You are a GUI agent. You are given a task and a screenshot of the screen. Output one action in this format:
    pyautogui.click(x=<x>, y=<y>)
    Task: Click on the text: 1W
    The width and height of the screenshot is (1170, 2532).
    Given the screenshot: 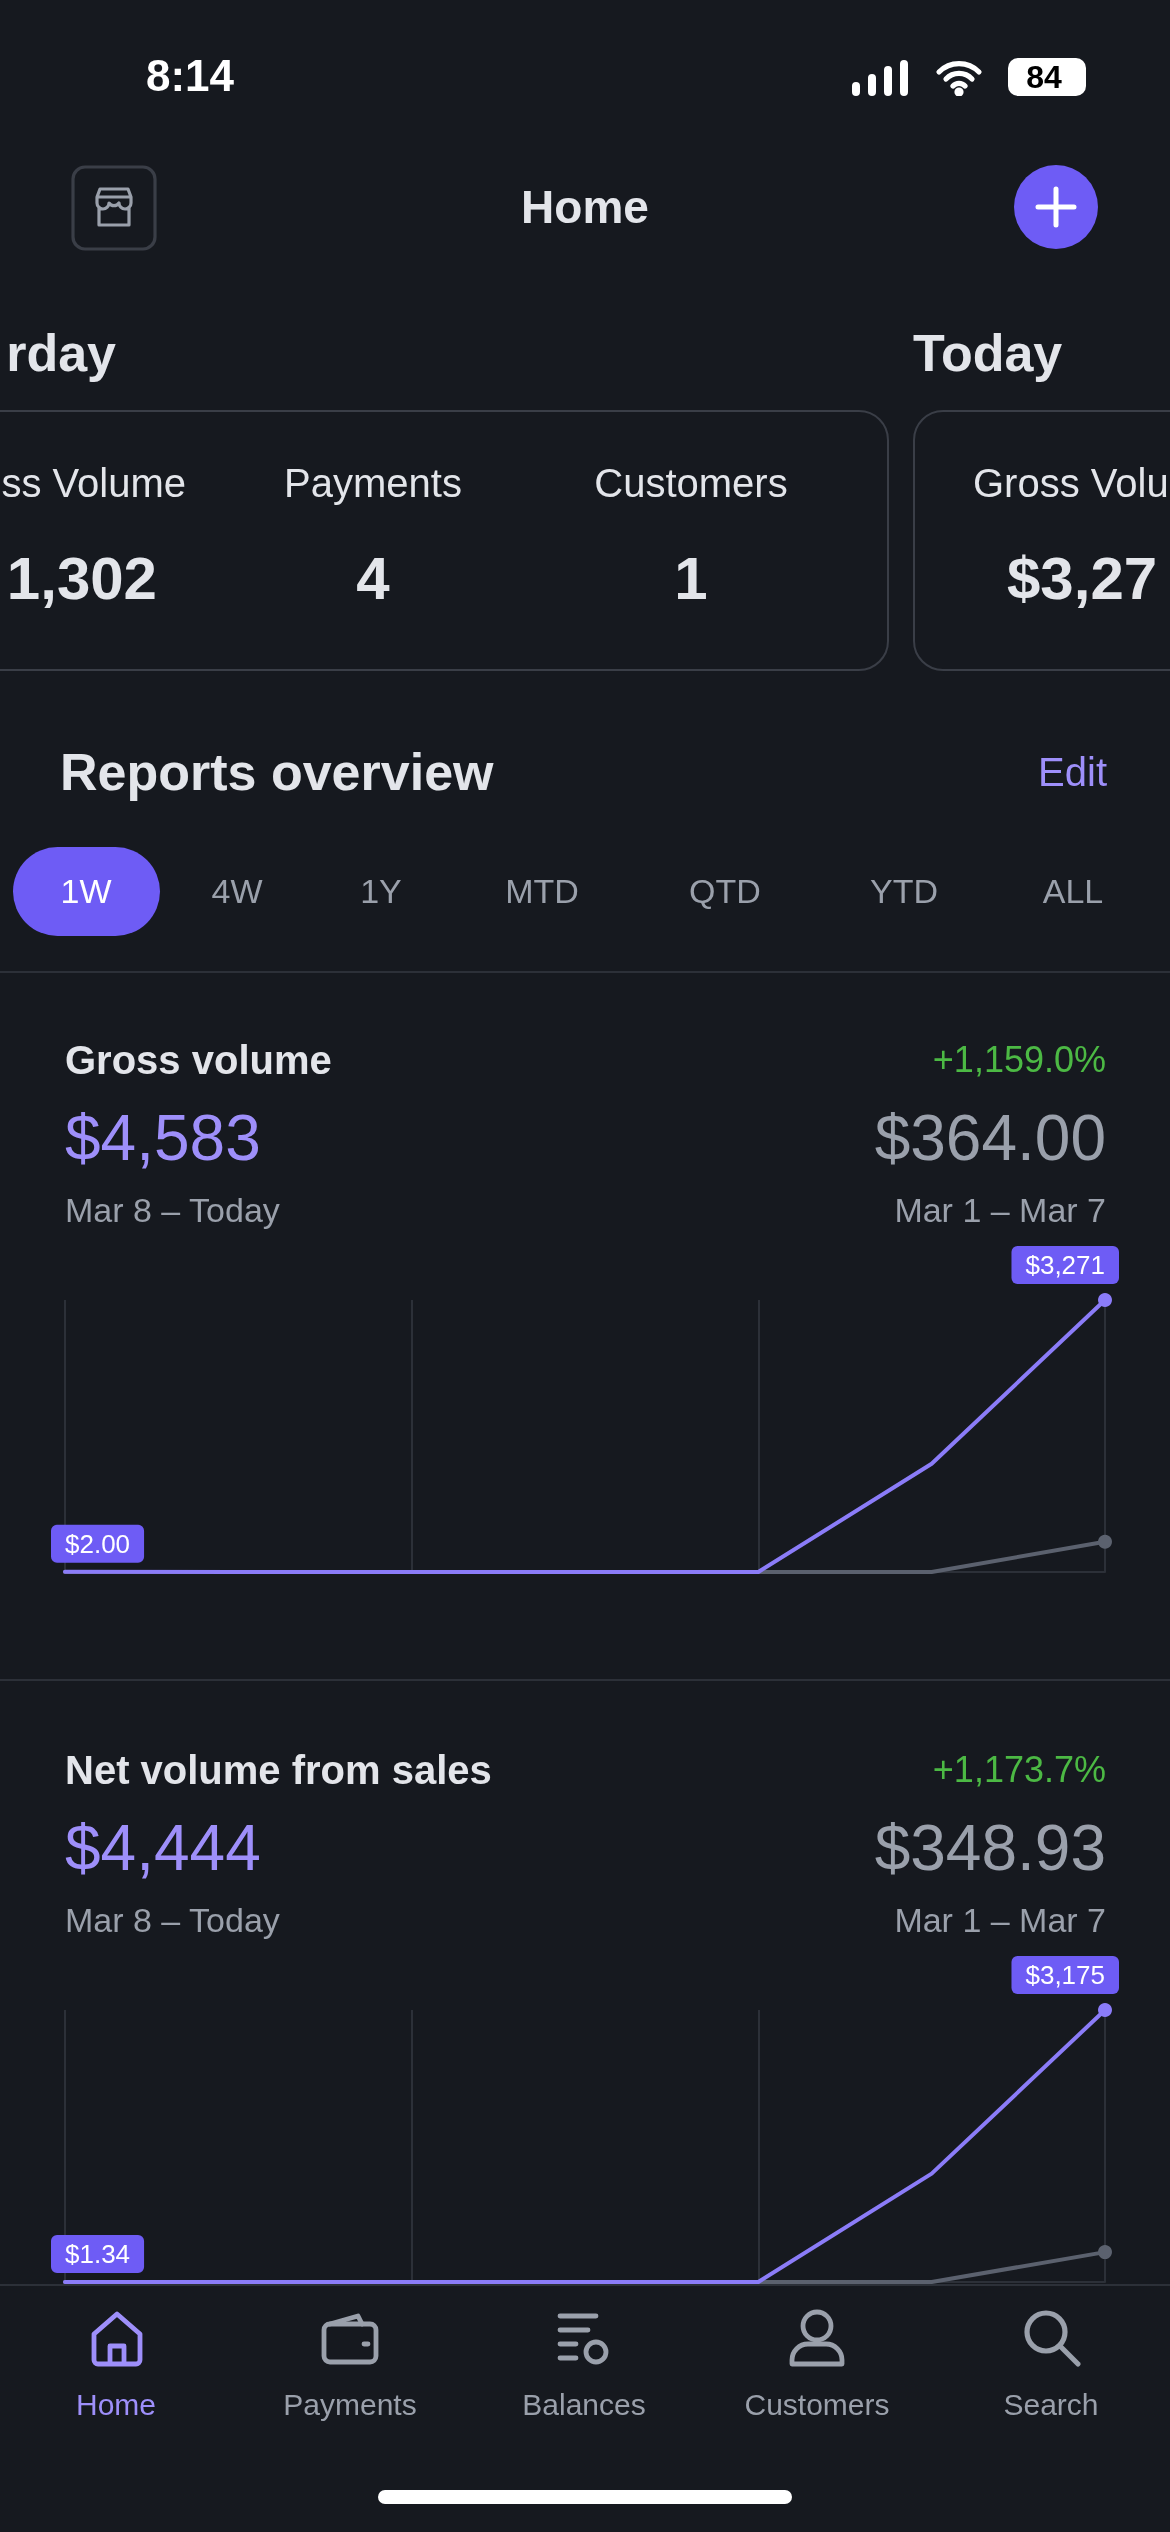 What is the action you would take?
    pyautogui.click(x=86, y=891)
    